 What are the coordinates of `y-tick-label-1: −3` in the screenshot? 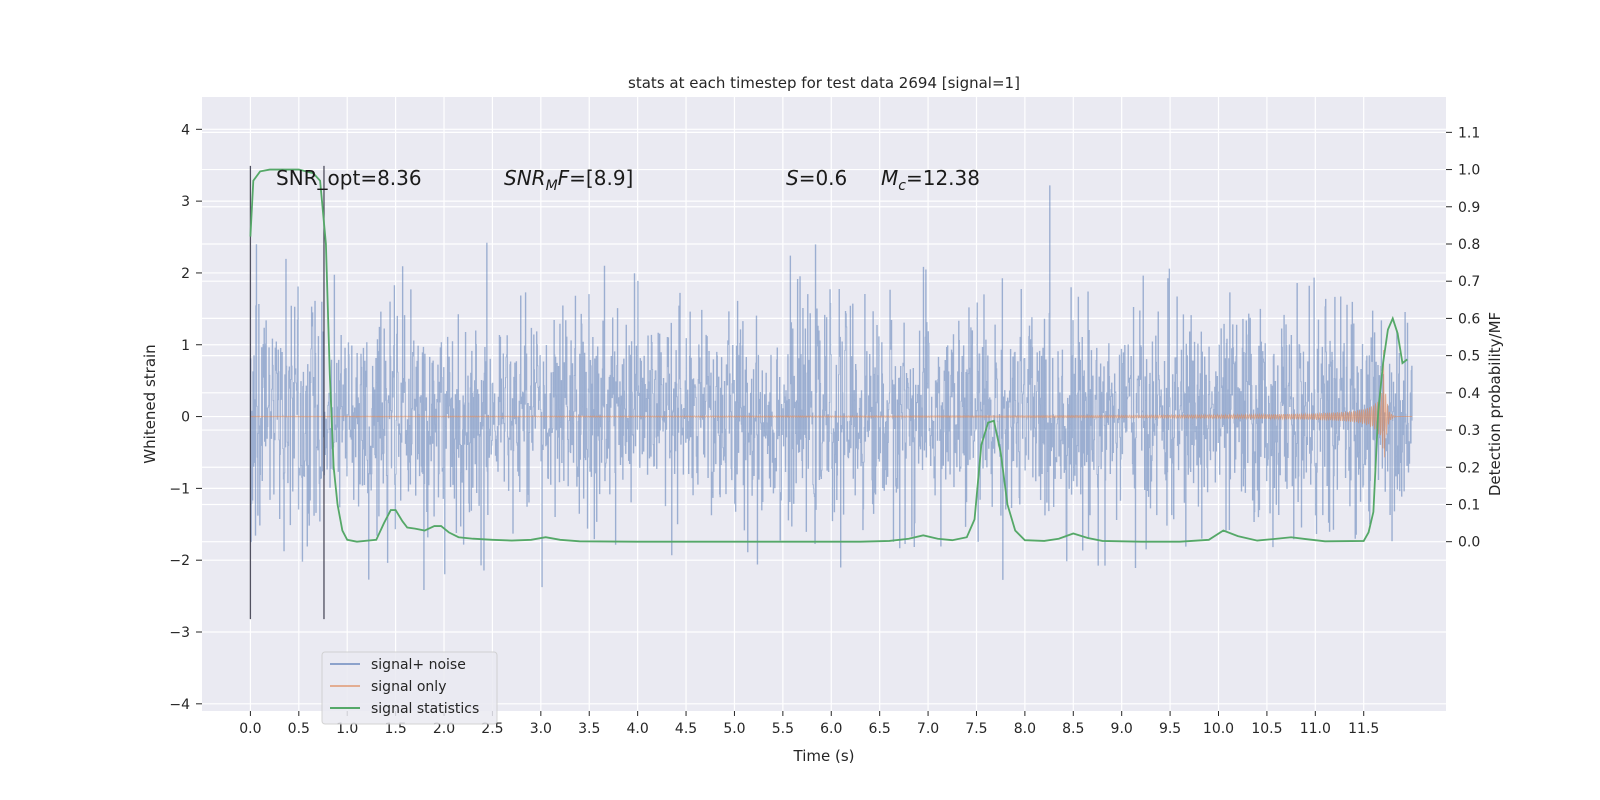 It's located at (179, 633).